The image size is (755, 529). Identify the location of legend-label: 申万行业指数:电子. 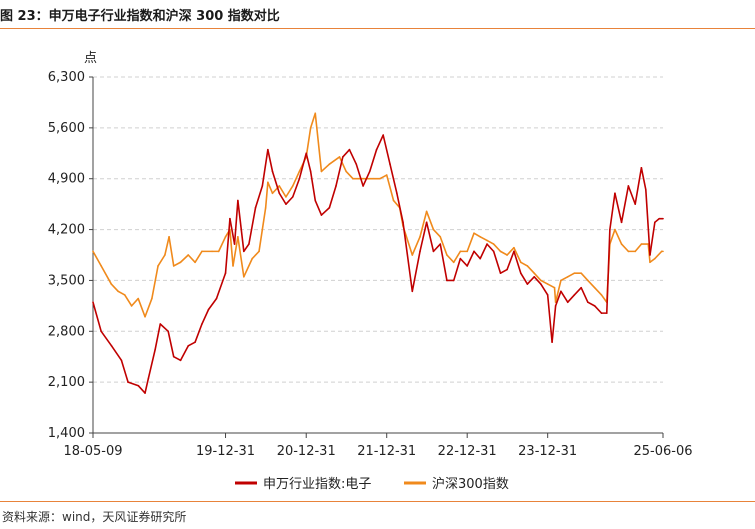
(317, 484).